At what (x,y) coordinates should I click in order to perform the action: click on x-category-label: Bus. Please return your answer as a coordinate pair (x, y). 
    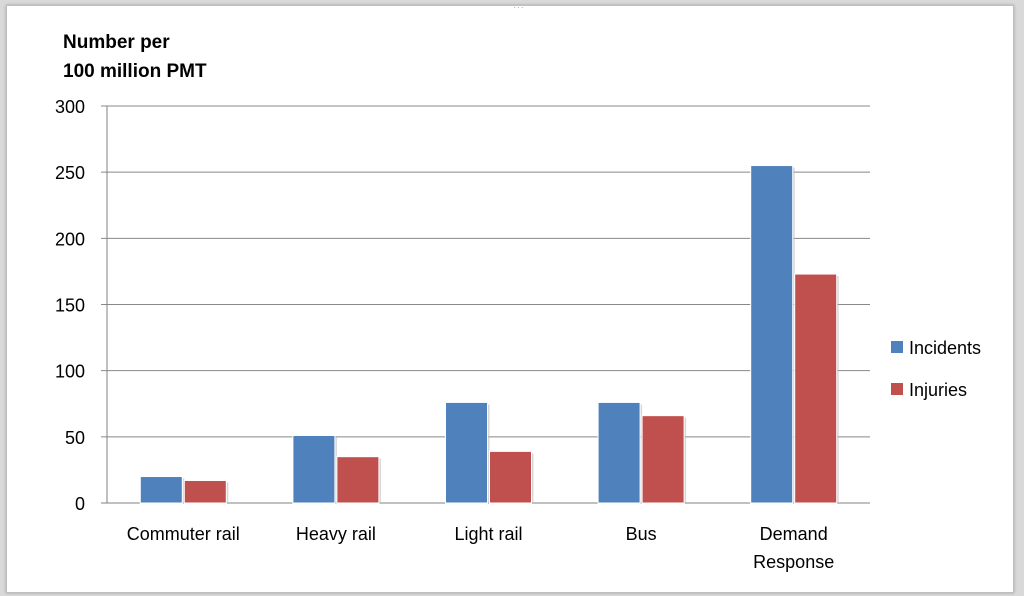
    Looking at the image, I should click on (641, 534).